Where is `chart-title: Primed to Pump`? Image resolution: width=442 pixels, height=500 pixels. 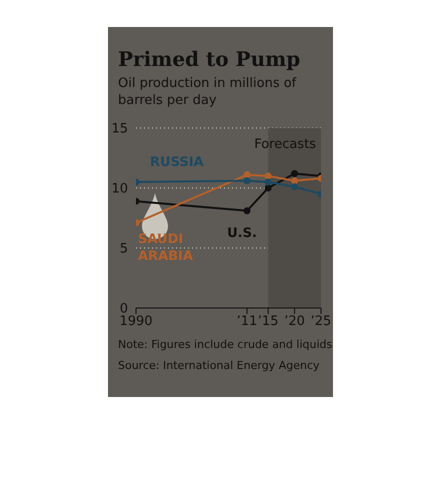 chart-title: Primed to Pump is located at coordinates (209, 59).